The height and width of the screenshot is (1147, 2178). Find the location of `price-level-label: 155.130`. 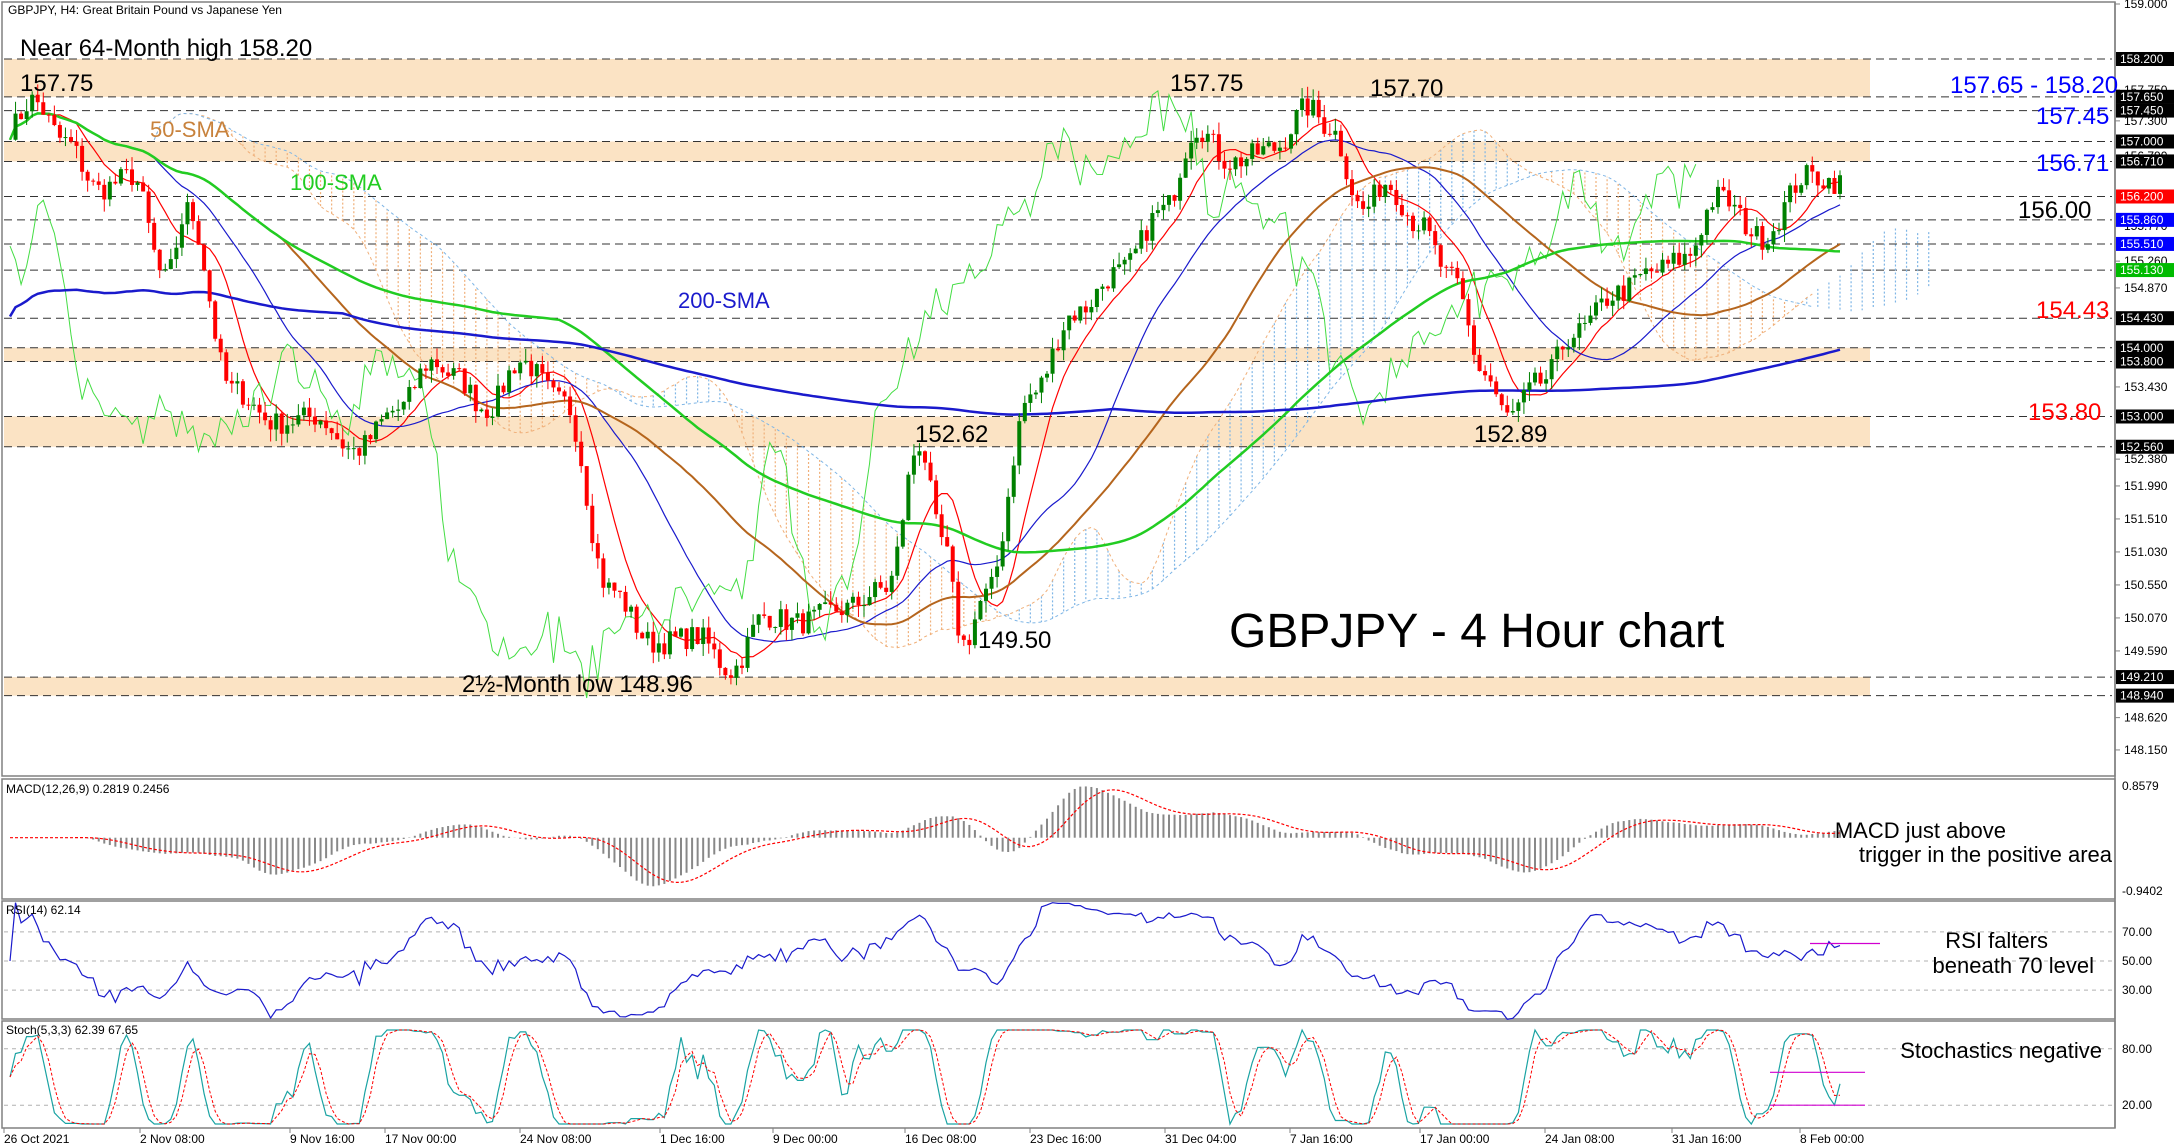

price-level-label: 155.130 is located at coordinates (2142, 270).